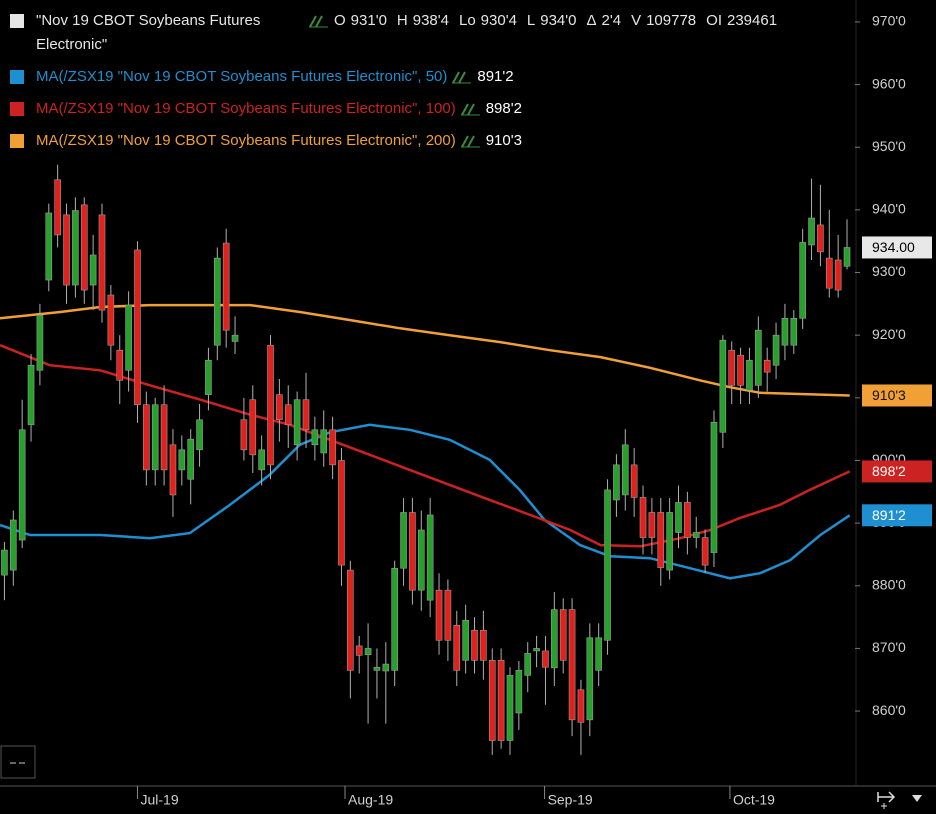 Image resolution: width=936 pixels, height=814 pixels. What do you see at coordinates (495, 76) in the screenshot?
I see `legend-value: 891'2` at bounding box center [495, 76].